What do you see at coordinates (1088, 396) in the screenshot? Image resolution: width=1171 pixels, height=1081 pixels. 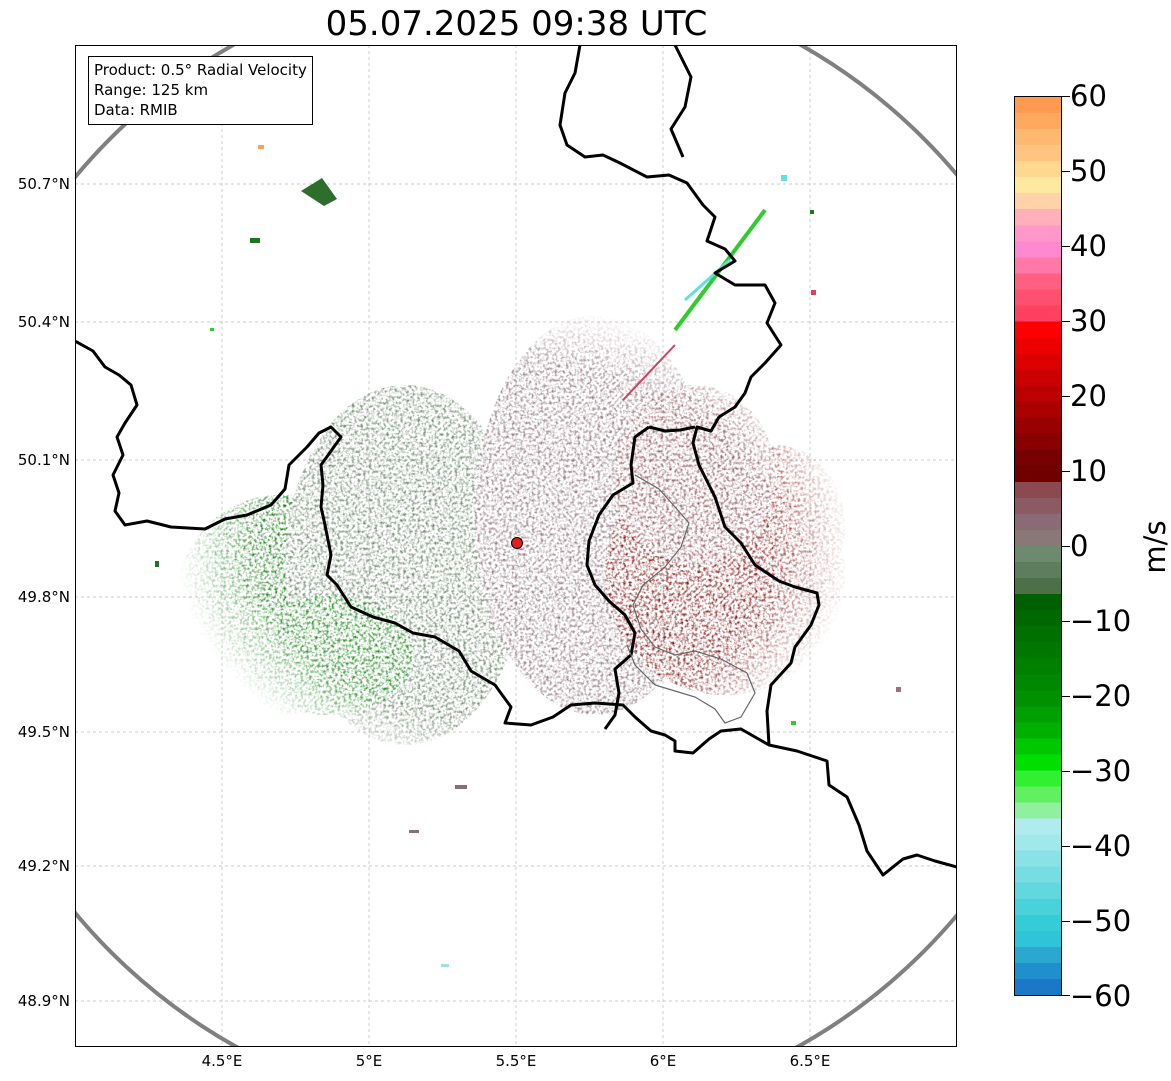 I see `colorbar-label: 20` at bounding box center [1088, 396].